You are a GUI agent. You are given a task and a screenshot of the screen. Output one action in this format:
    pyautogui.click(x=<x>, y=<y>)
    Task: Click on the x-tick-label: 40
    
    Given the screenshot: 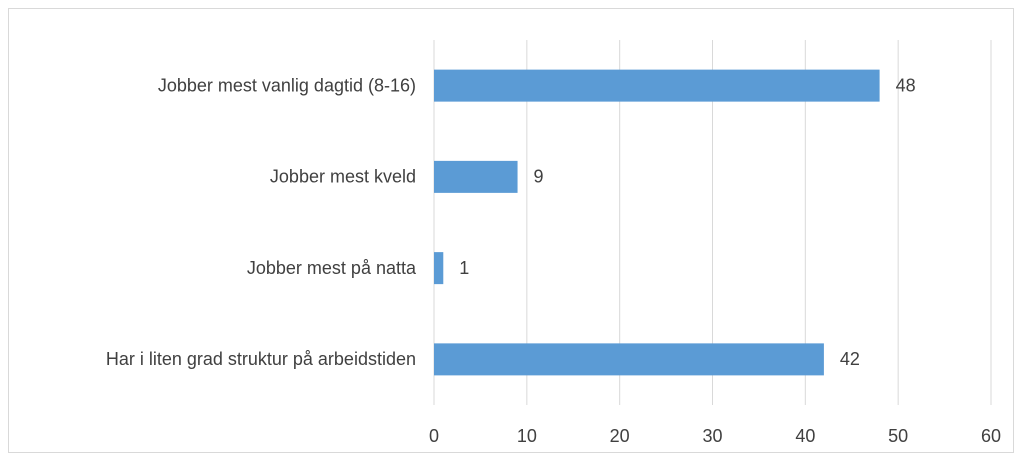 What is the action you would take?
    pyautogui.click(x=805, y=436)
    